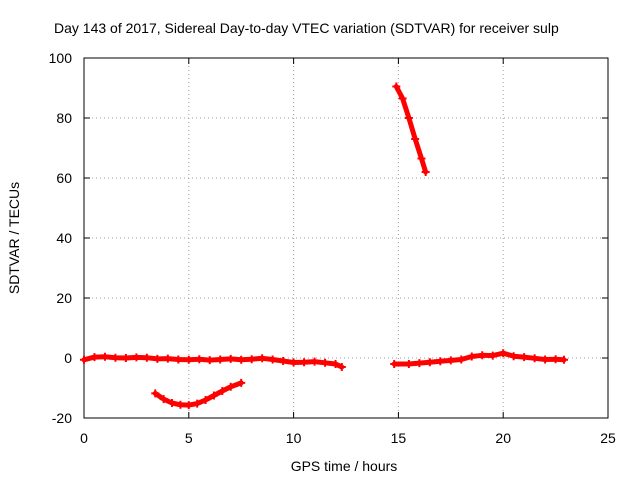  What do you see at coordinates (14, 238) in the screenshot?
I see `y-axis-label: SDTVAR / TECUs` at bounding box center [14, 238].